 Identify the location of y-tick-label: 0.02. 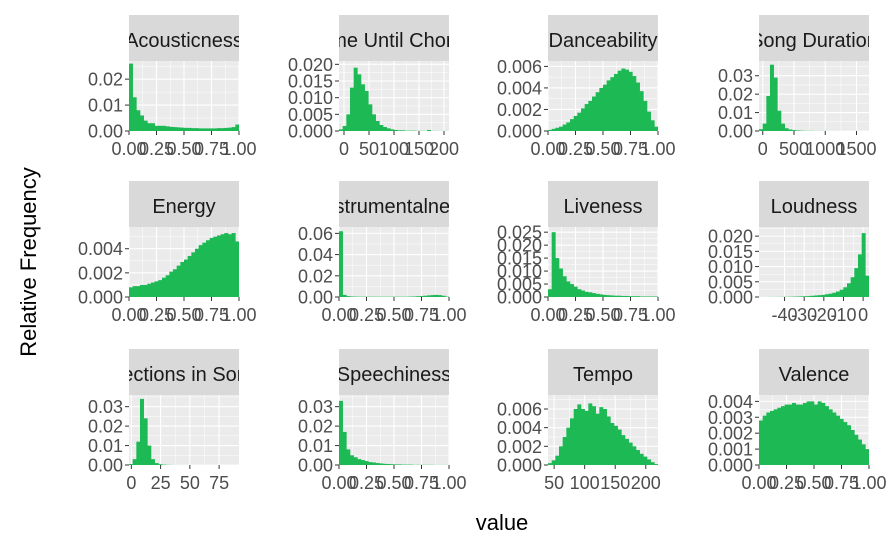
(105, 427).